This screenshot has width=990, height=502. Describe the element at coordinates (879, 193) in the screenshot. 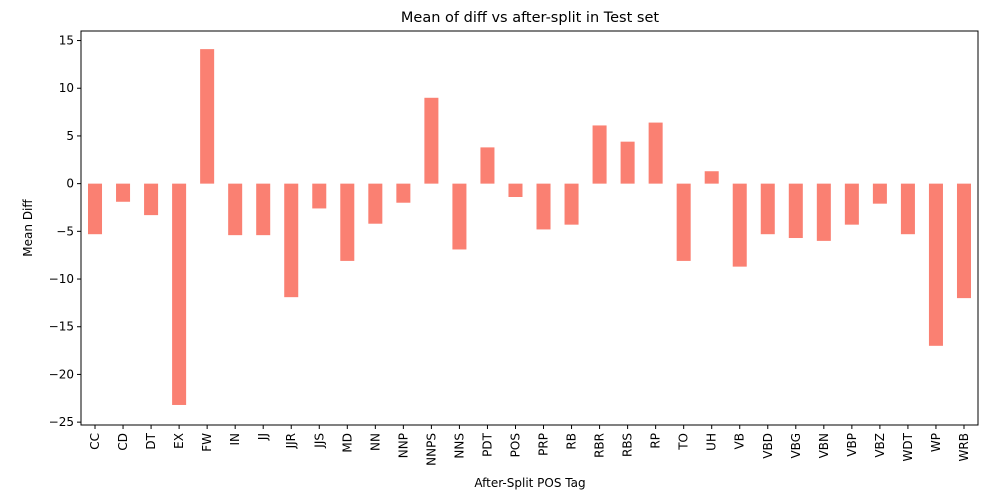

I see `bar-vbz` at that location.